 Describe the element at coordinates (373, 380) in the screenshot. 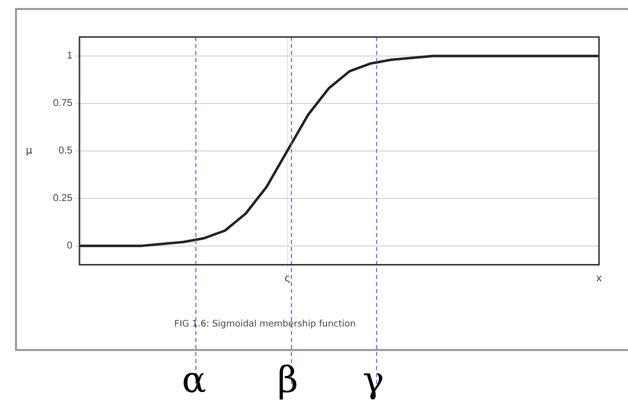

I see `text: γ` at that location.